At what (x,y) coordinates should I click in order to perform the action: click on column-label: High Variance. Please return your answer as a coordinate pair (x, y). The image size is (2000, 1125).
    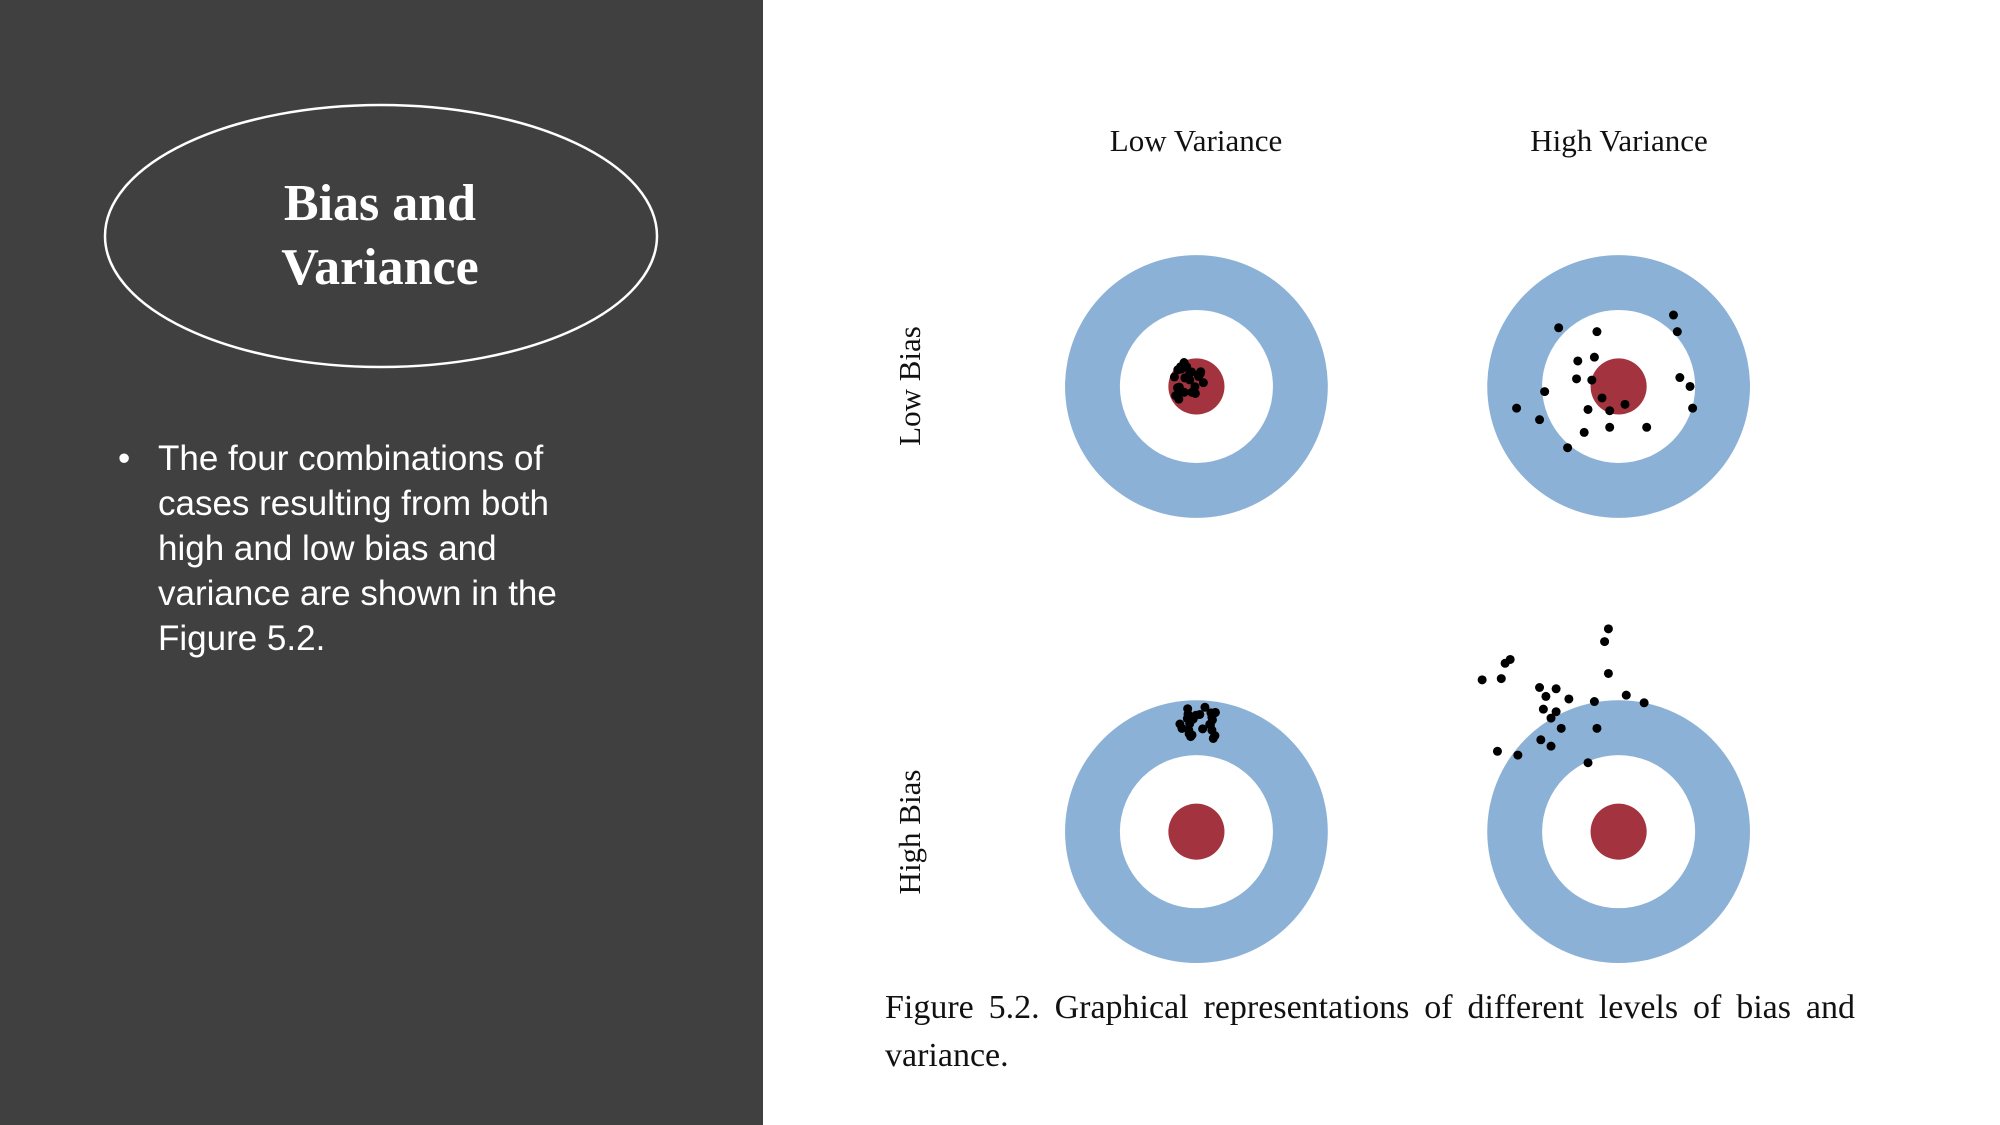
    Looking at the image, I should click on (1619, 140).